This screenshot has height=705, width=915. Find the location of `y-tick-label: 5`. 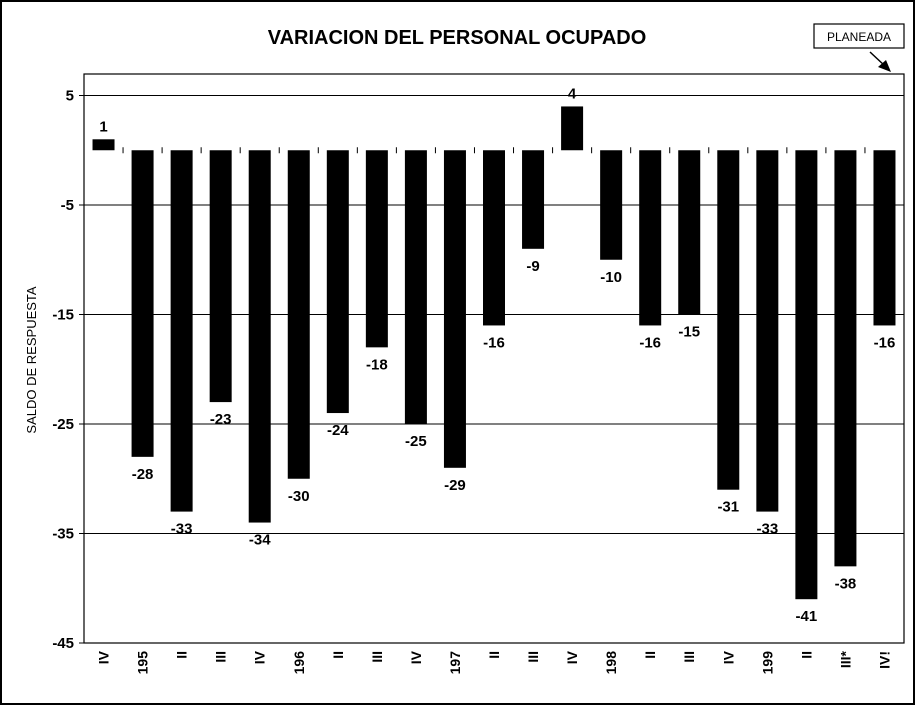

y-tick-label: 5 is located at coordinates (70, 96).